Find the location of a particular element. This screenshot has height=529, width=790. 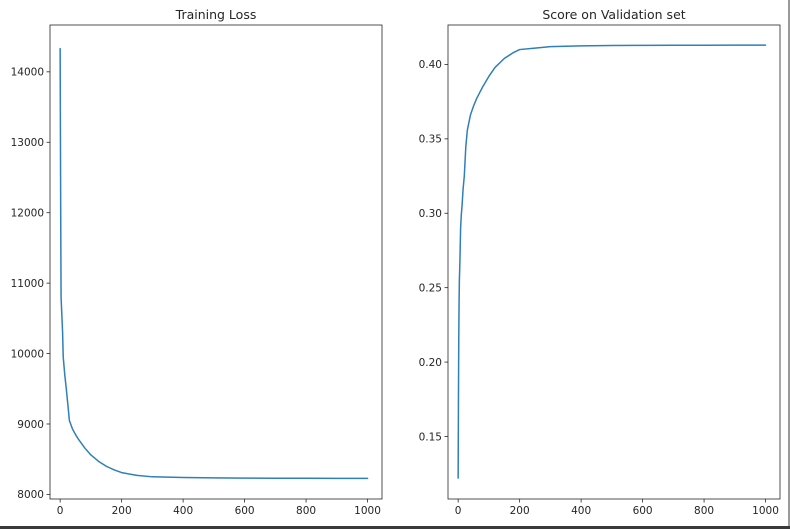

validation-score-y-axis: 0.15 0.20 0.25 0.30 0.35 0.40 is located at coordinates (433, 251).